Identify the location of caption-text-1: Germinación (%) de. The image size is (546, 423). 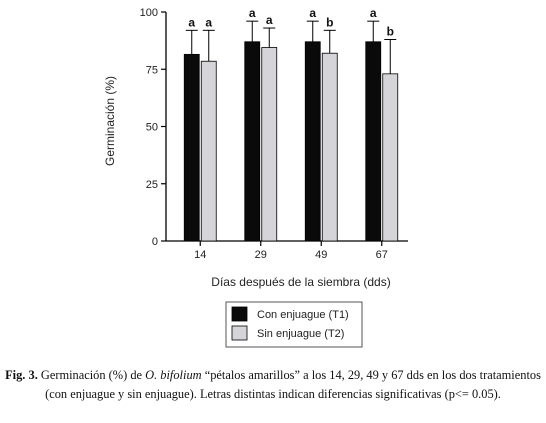
(91, 375).